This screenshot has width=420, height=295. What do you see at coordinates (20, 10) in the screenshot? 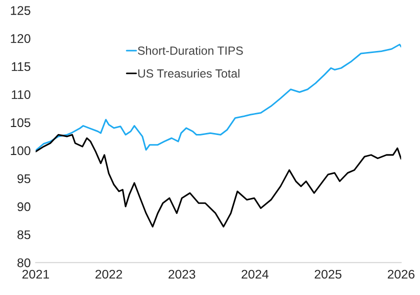
I see `y-tick-label: 125` at bounding box center [20, 10].